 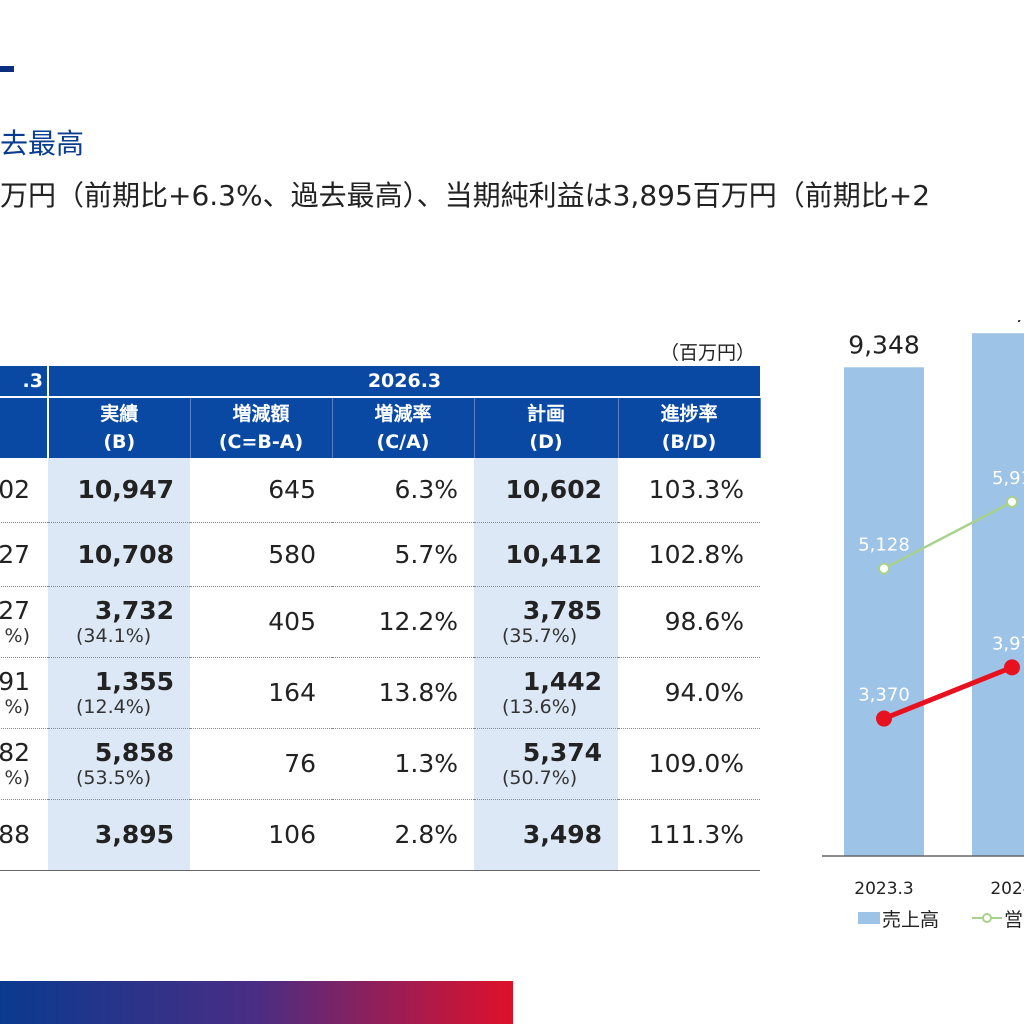 What do you see at coordinates (261, 622) in the screenshot?
I see `diff-cell: 405` at bounding box center [261, 622].